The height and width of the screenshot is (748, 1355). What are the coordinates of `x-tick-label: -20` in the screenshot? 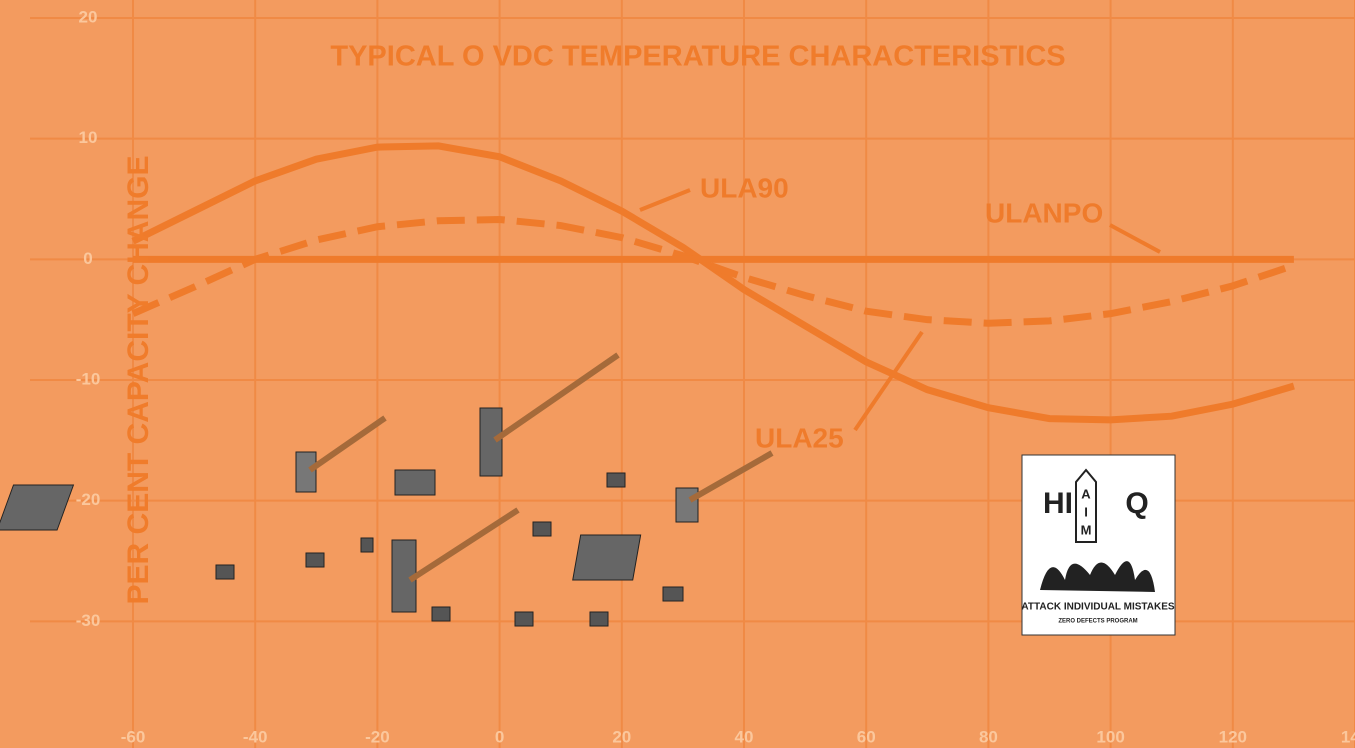 It's located at (377, 736).